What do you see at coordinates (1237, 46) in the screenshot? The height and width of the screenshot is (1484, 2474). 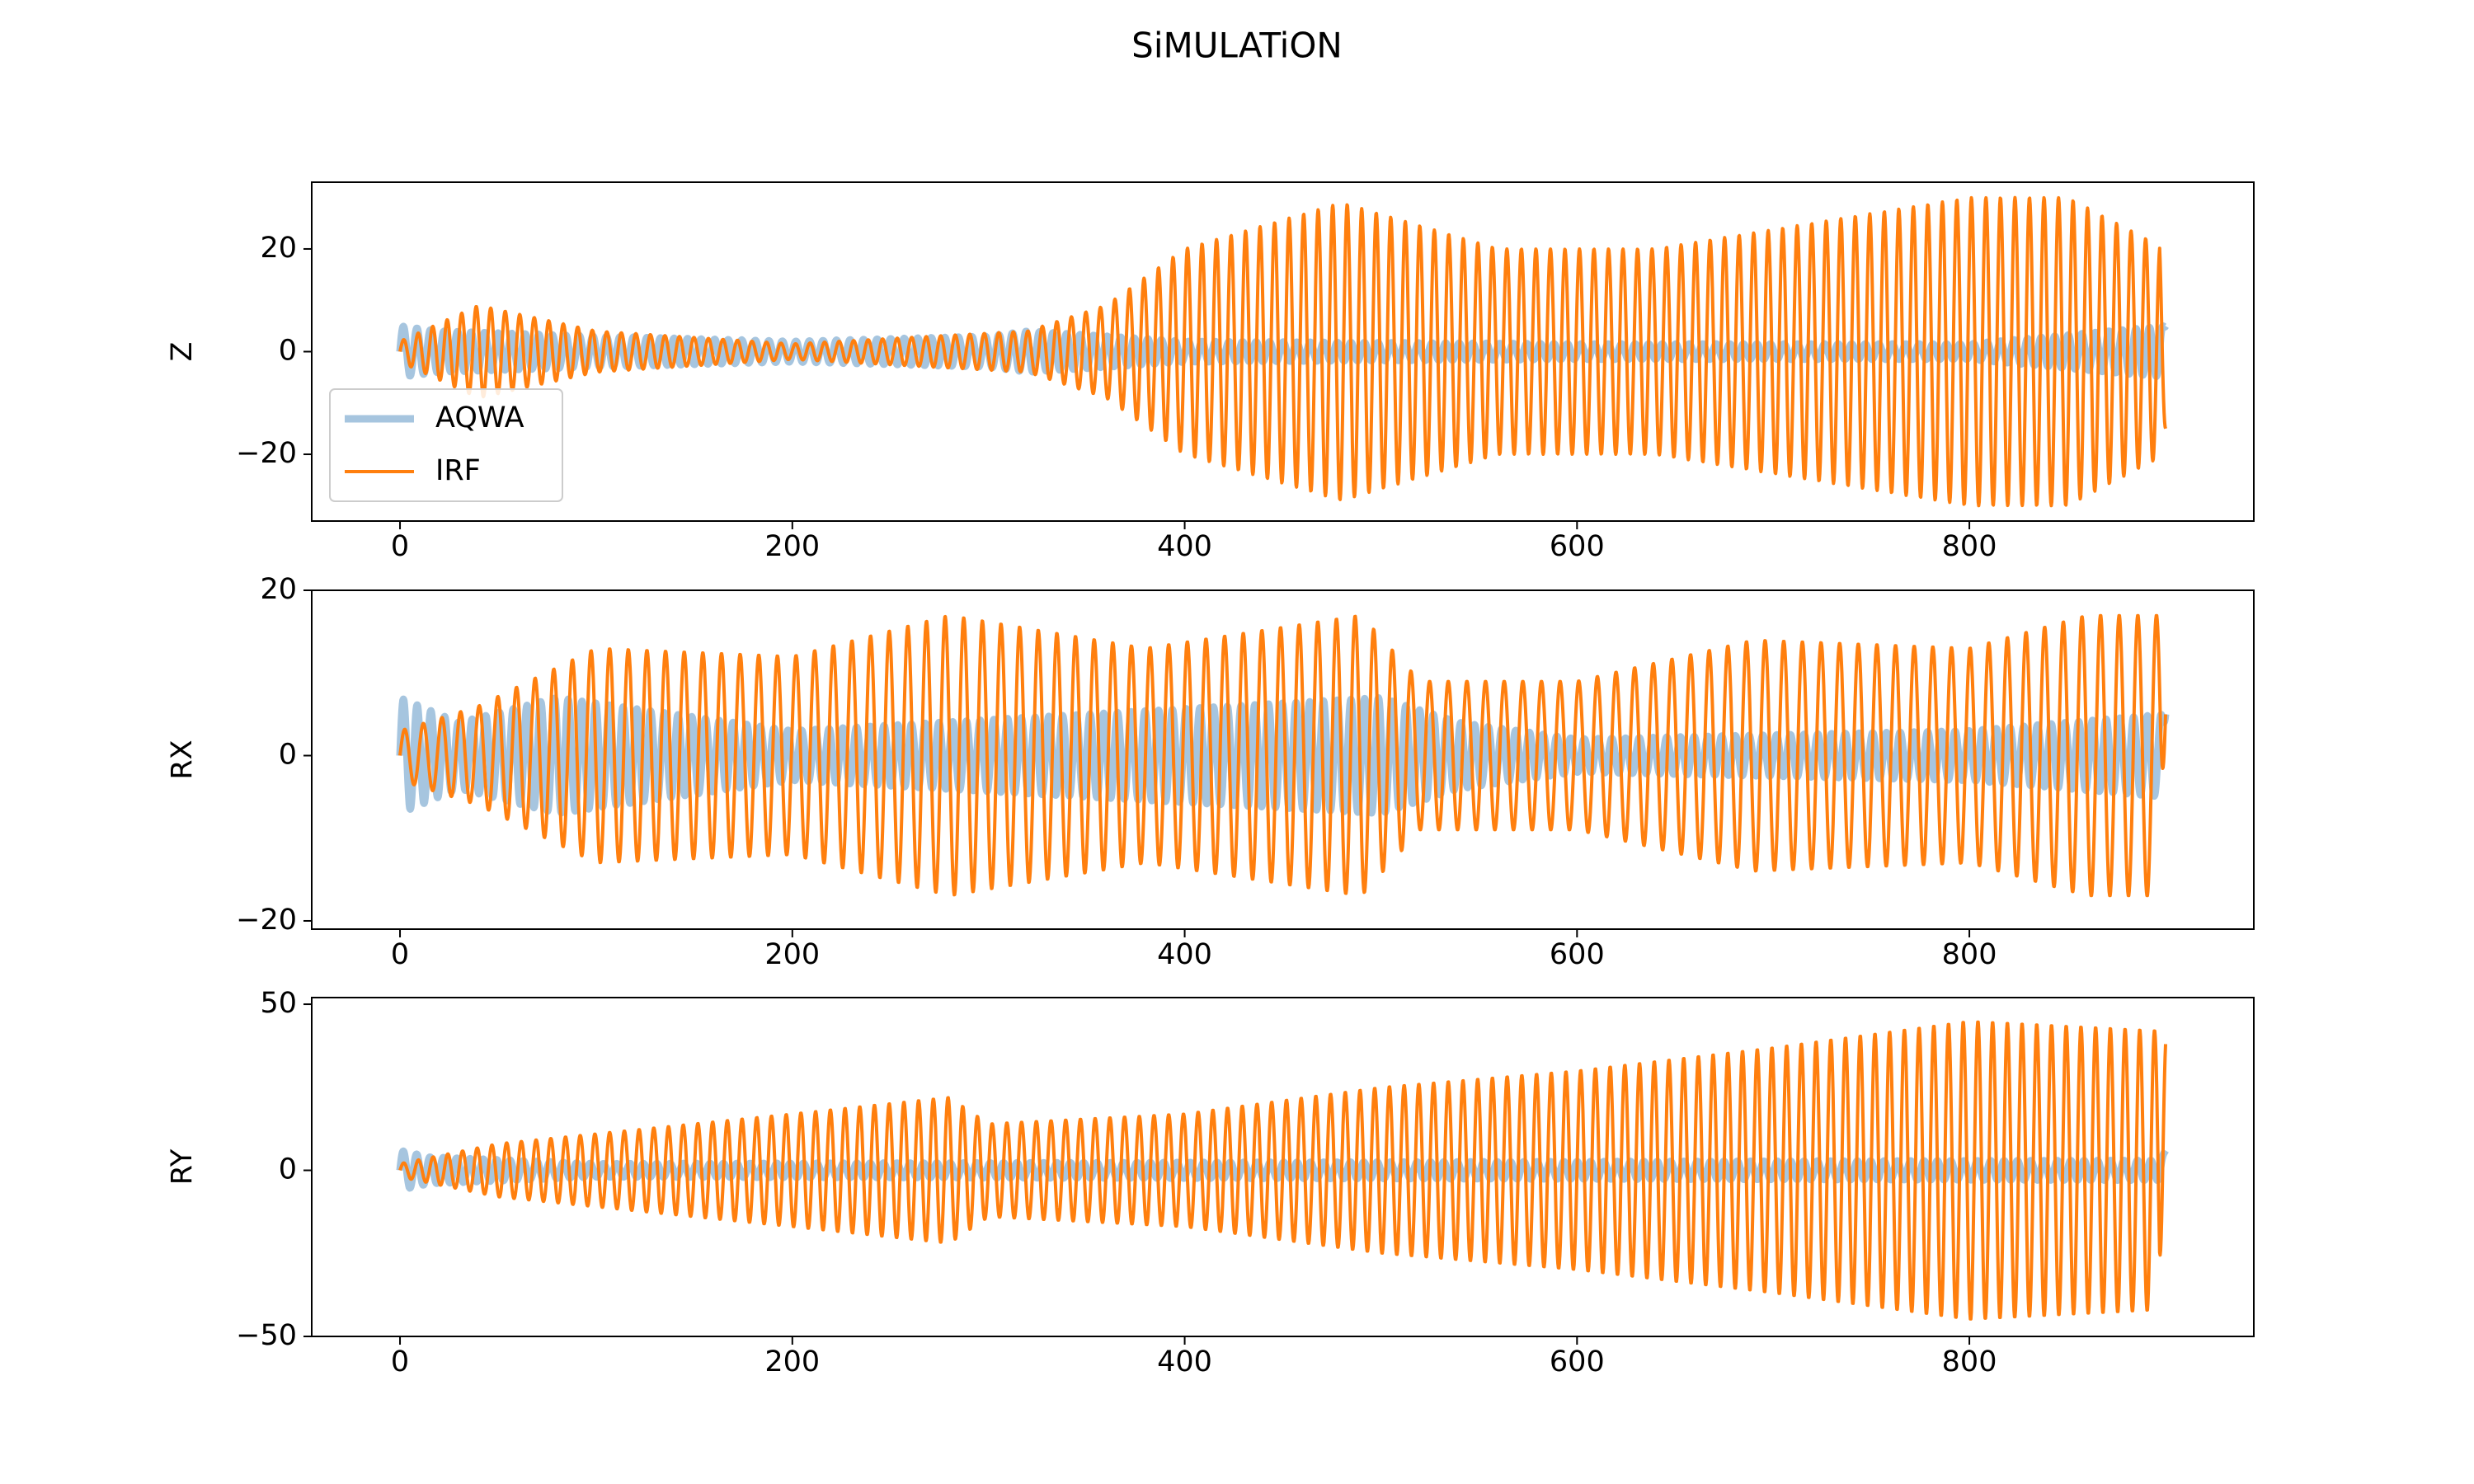 I see `figure-title: SiMULATiON` at bounding box center [1237, 46].